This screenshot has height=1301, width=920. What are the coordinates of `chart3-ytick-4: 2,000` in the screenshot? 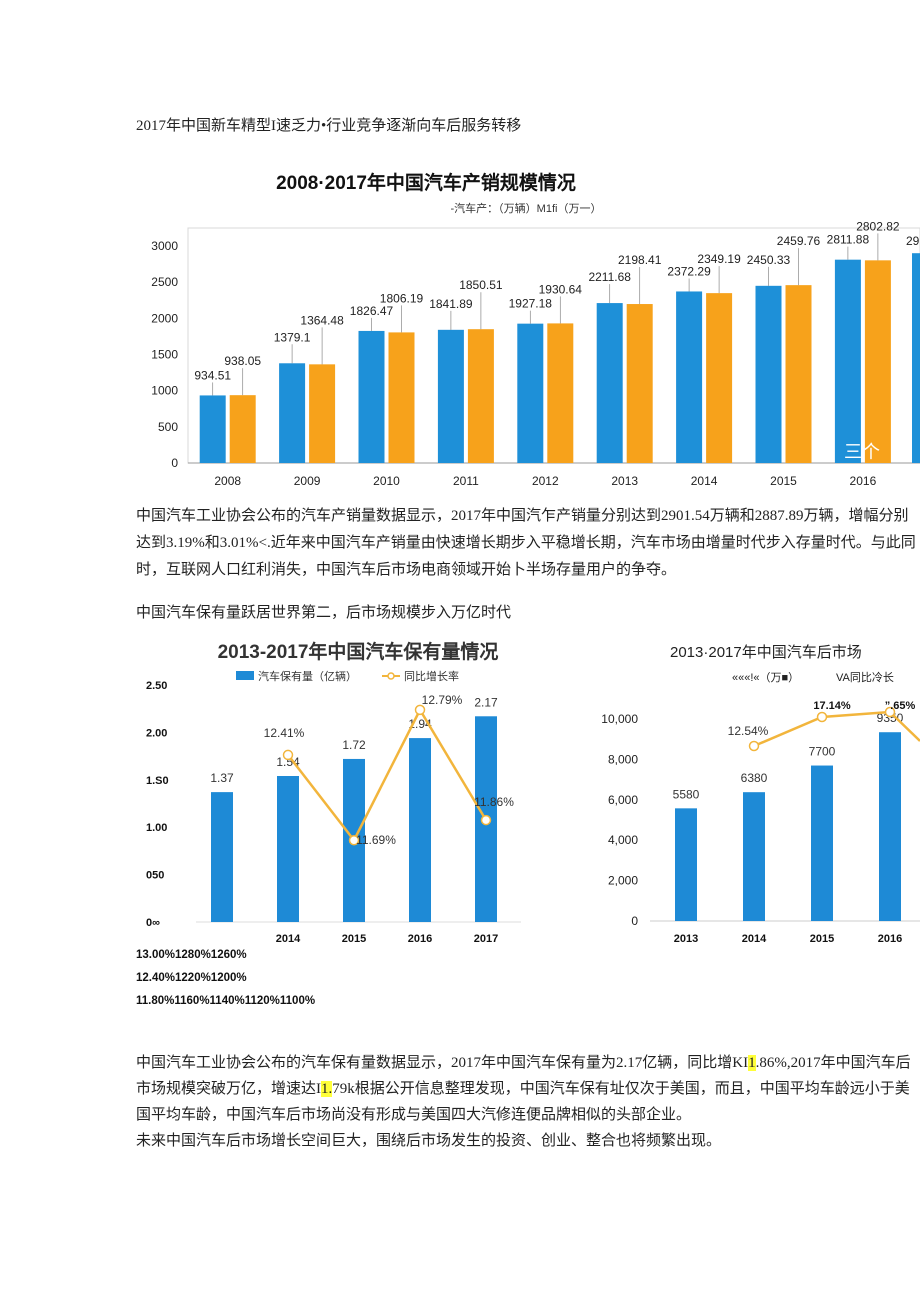 It's located at (623, 881).